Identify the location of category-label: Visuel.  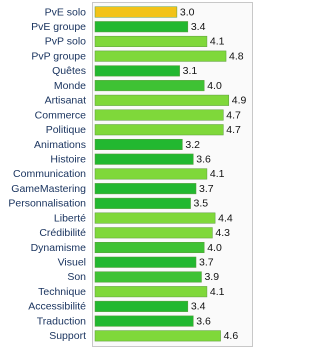
(72, 263).